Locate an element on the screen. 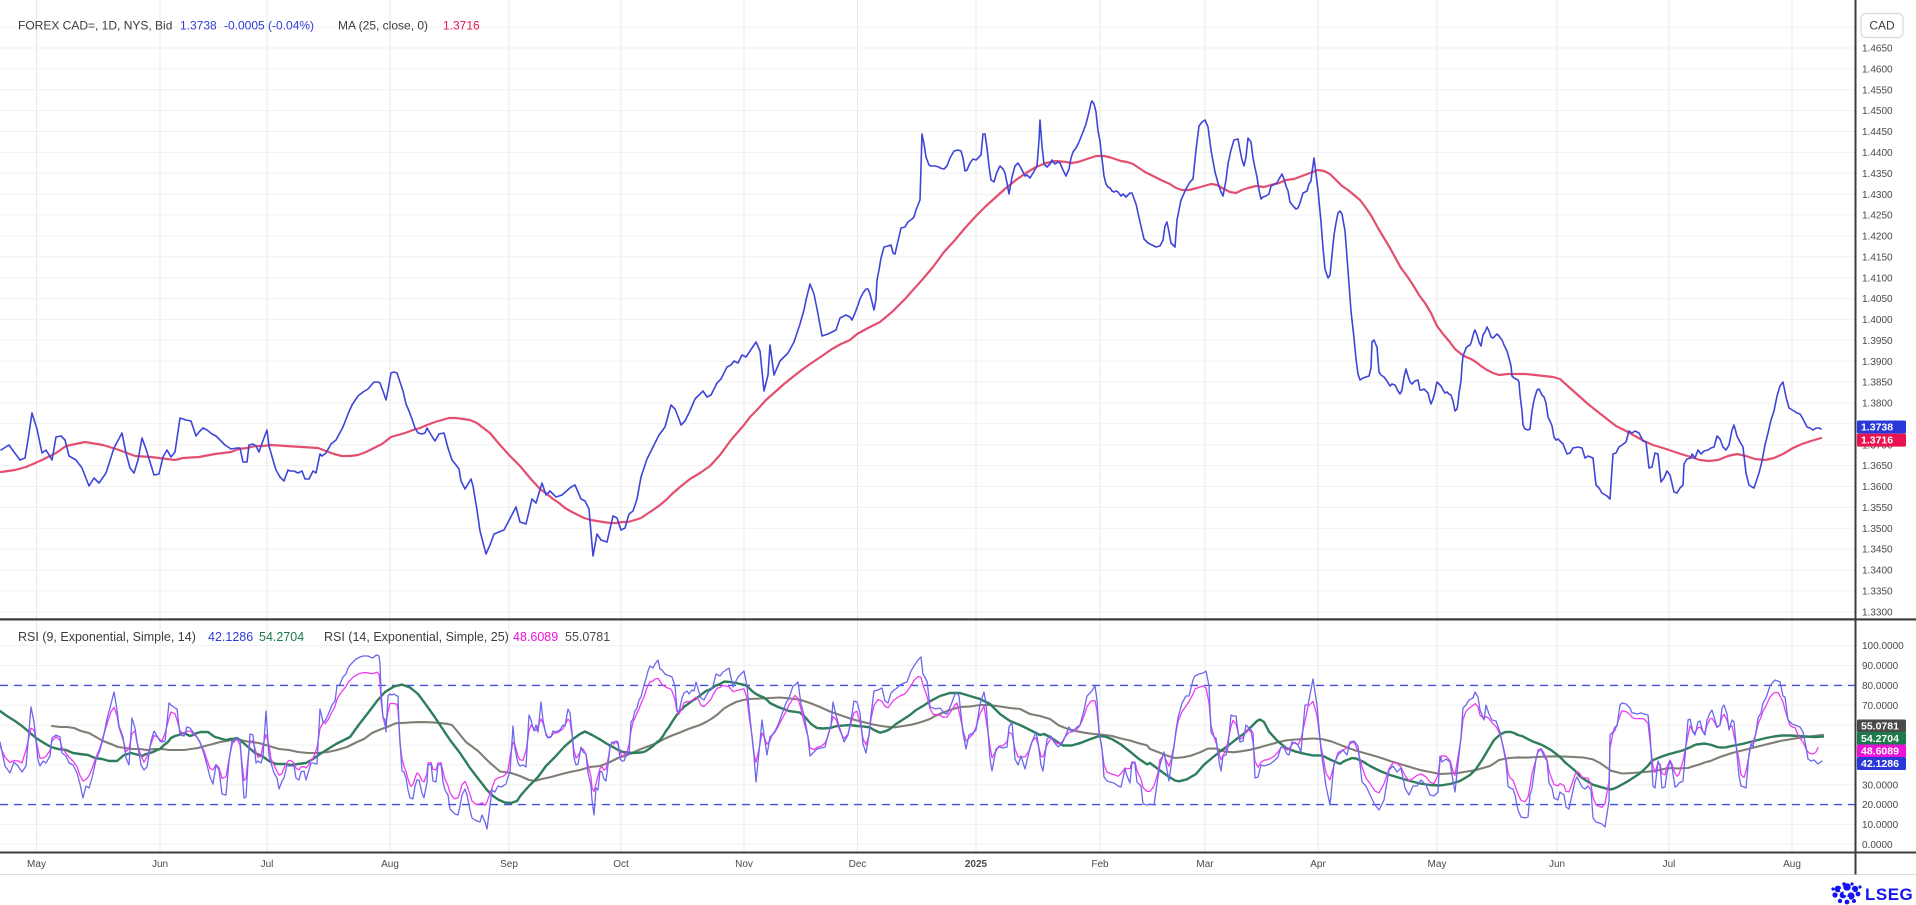 This screenshot has width=1916, height=905. svg-text: 1.4550 is located at coordinates (1877, 90).